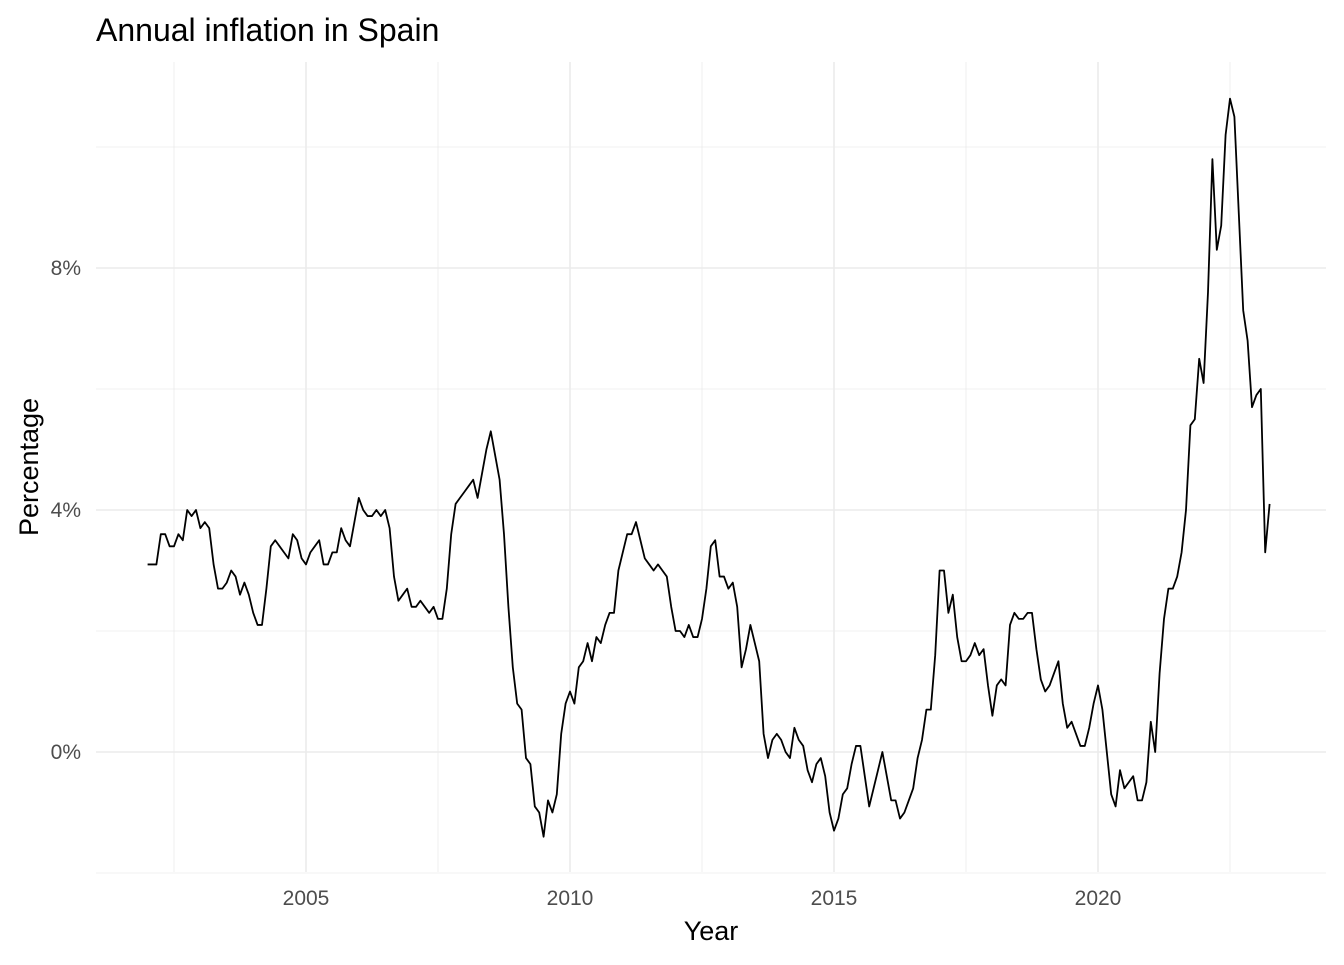  What do you see at coordinates (29, 467) in the screenshot?
I see `y-axis-label: Percentage` at bounding box center [29, 467].